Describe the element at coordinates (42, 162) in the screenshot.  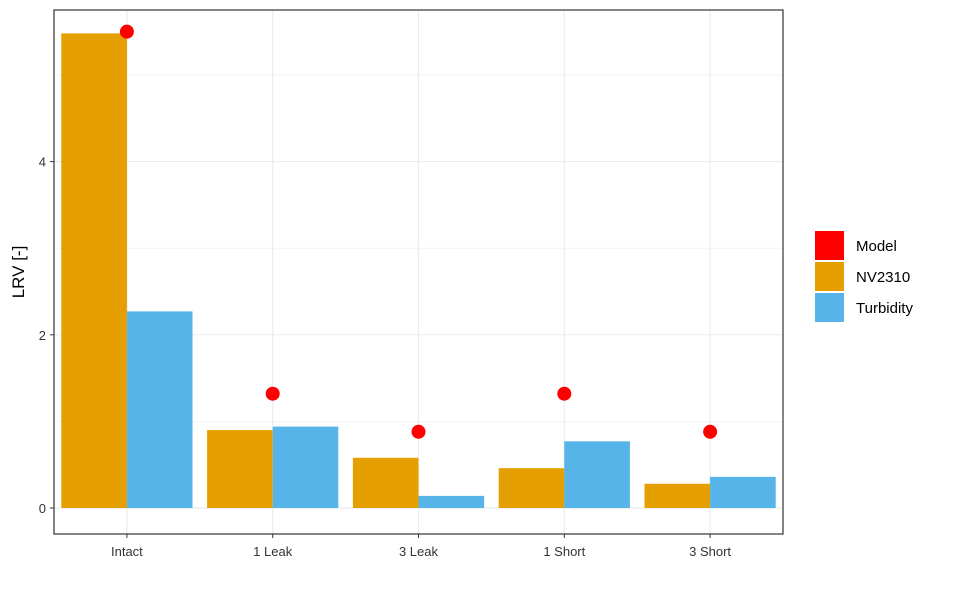
I see `y-tick-label: 4` at that location.